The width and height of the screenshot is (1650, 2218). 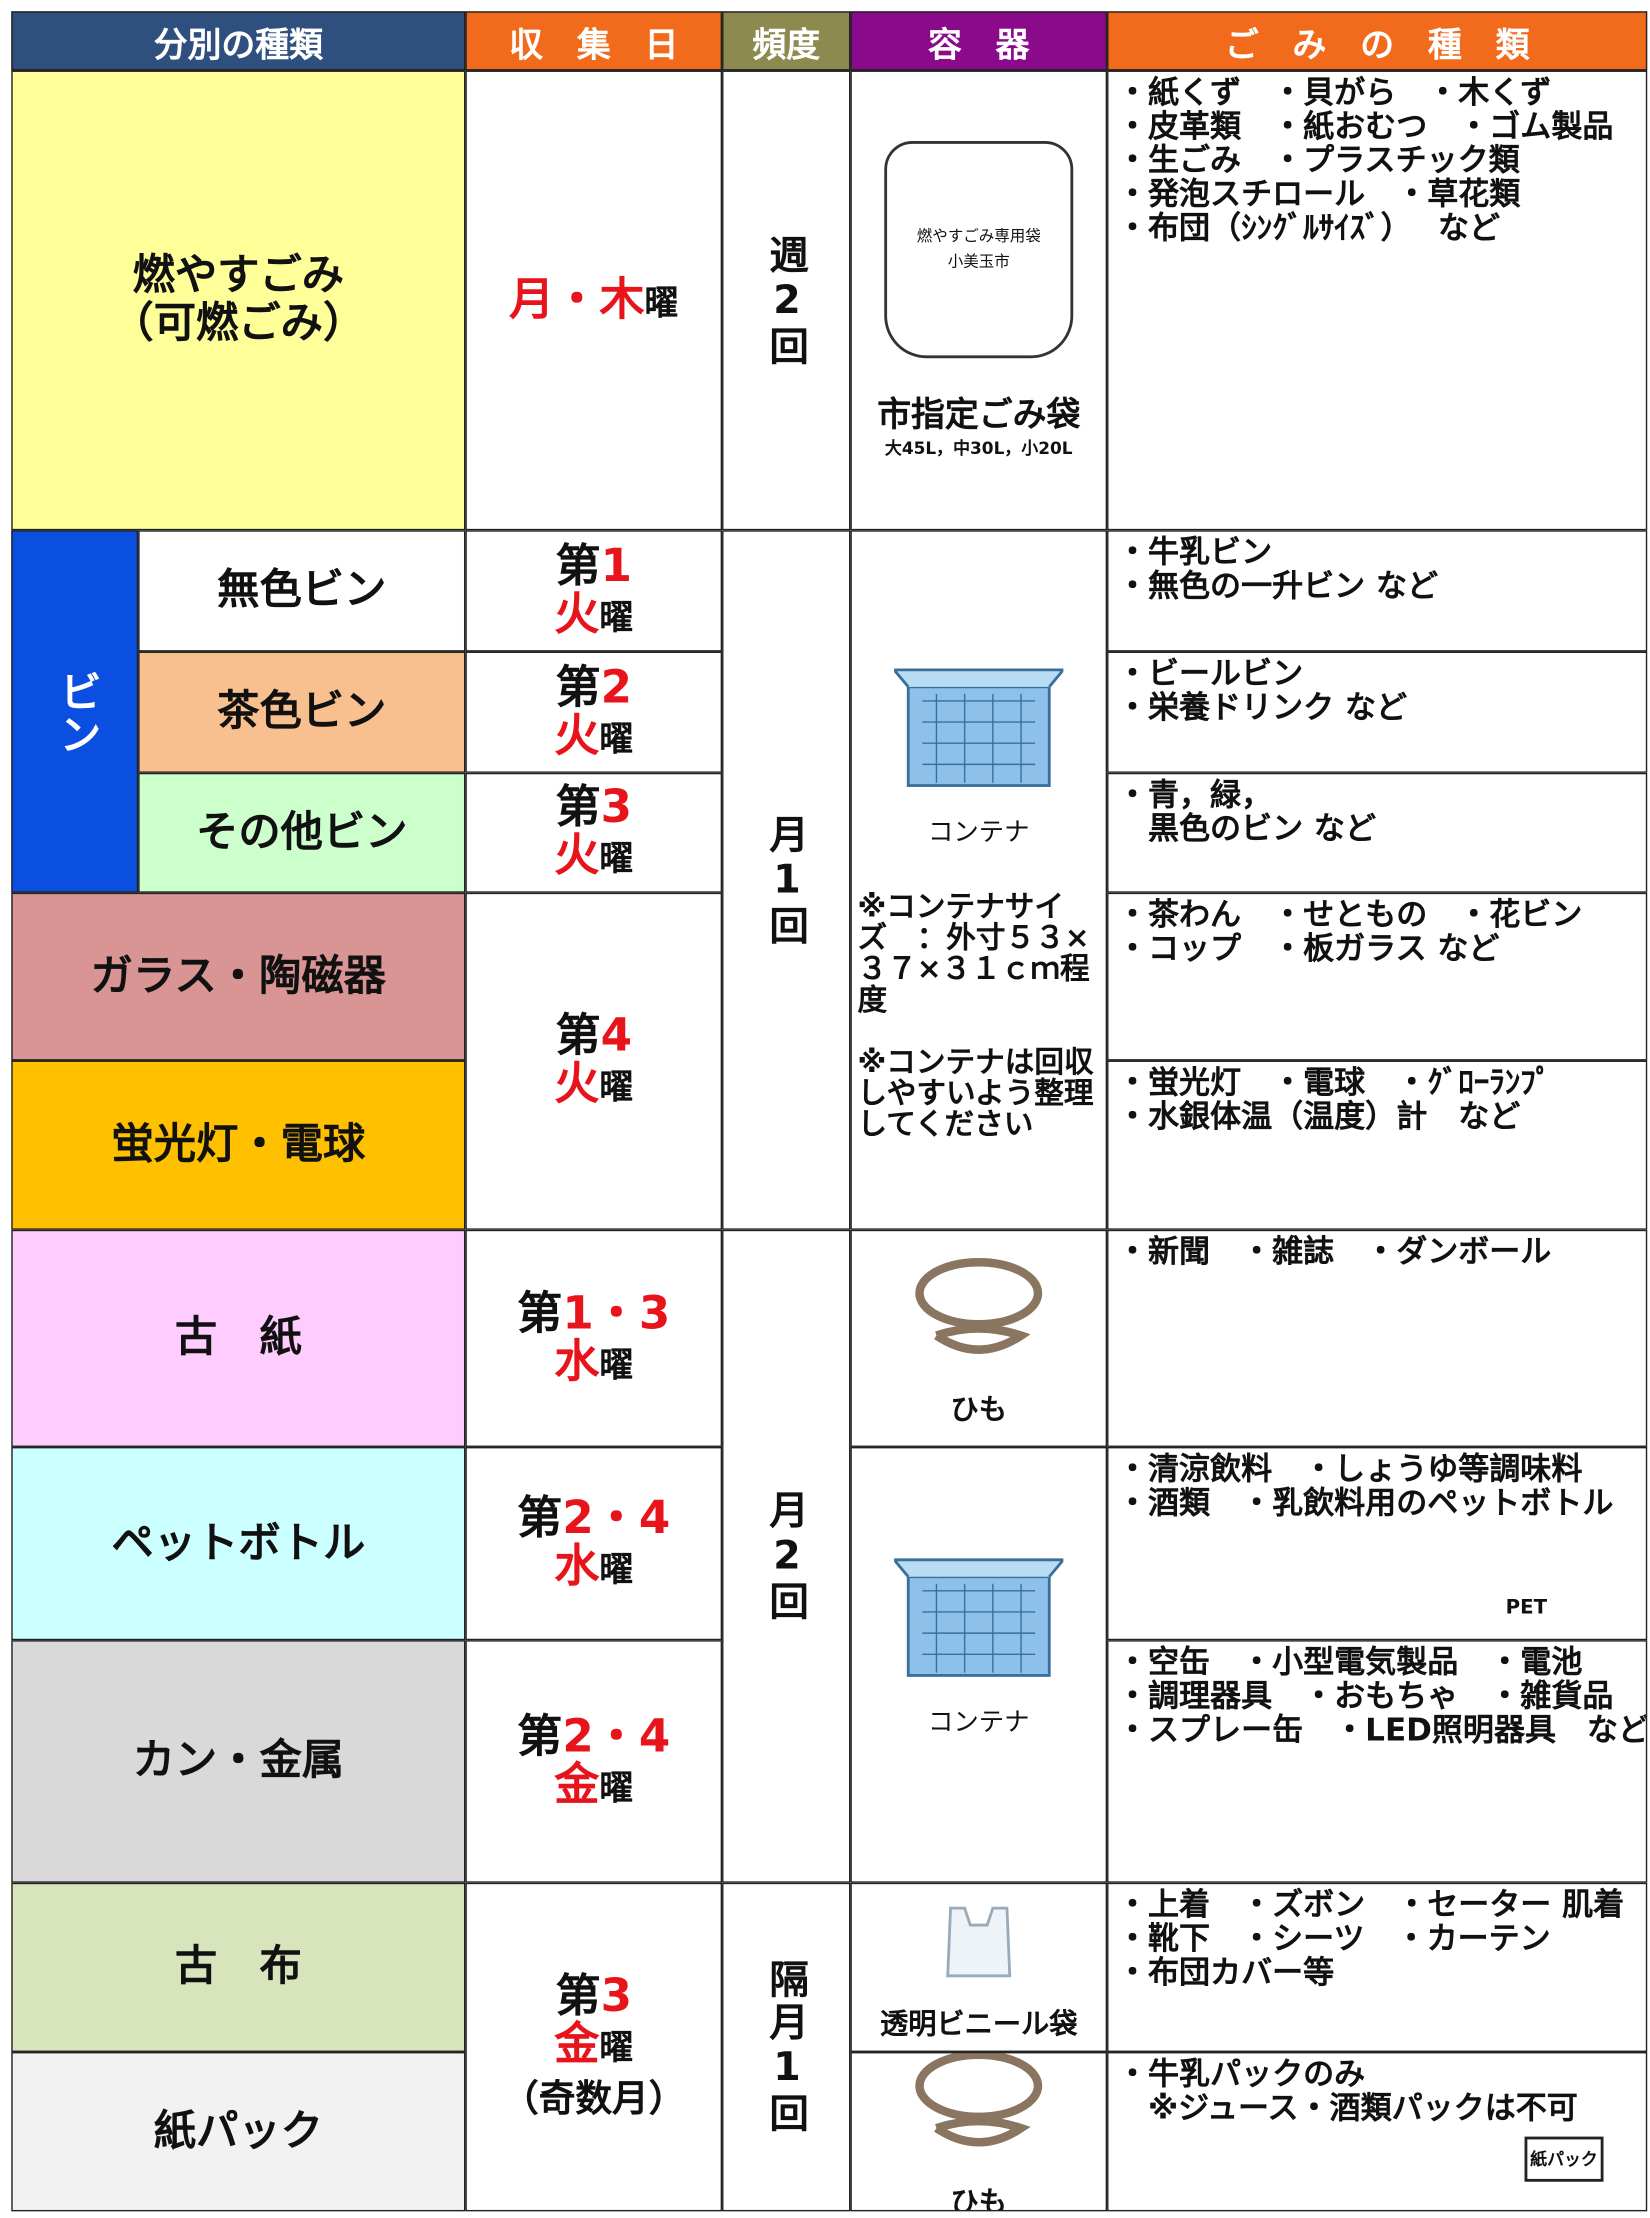 I want to click on category-name: 古 紙, so click(x=238, y=1337).